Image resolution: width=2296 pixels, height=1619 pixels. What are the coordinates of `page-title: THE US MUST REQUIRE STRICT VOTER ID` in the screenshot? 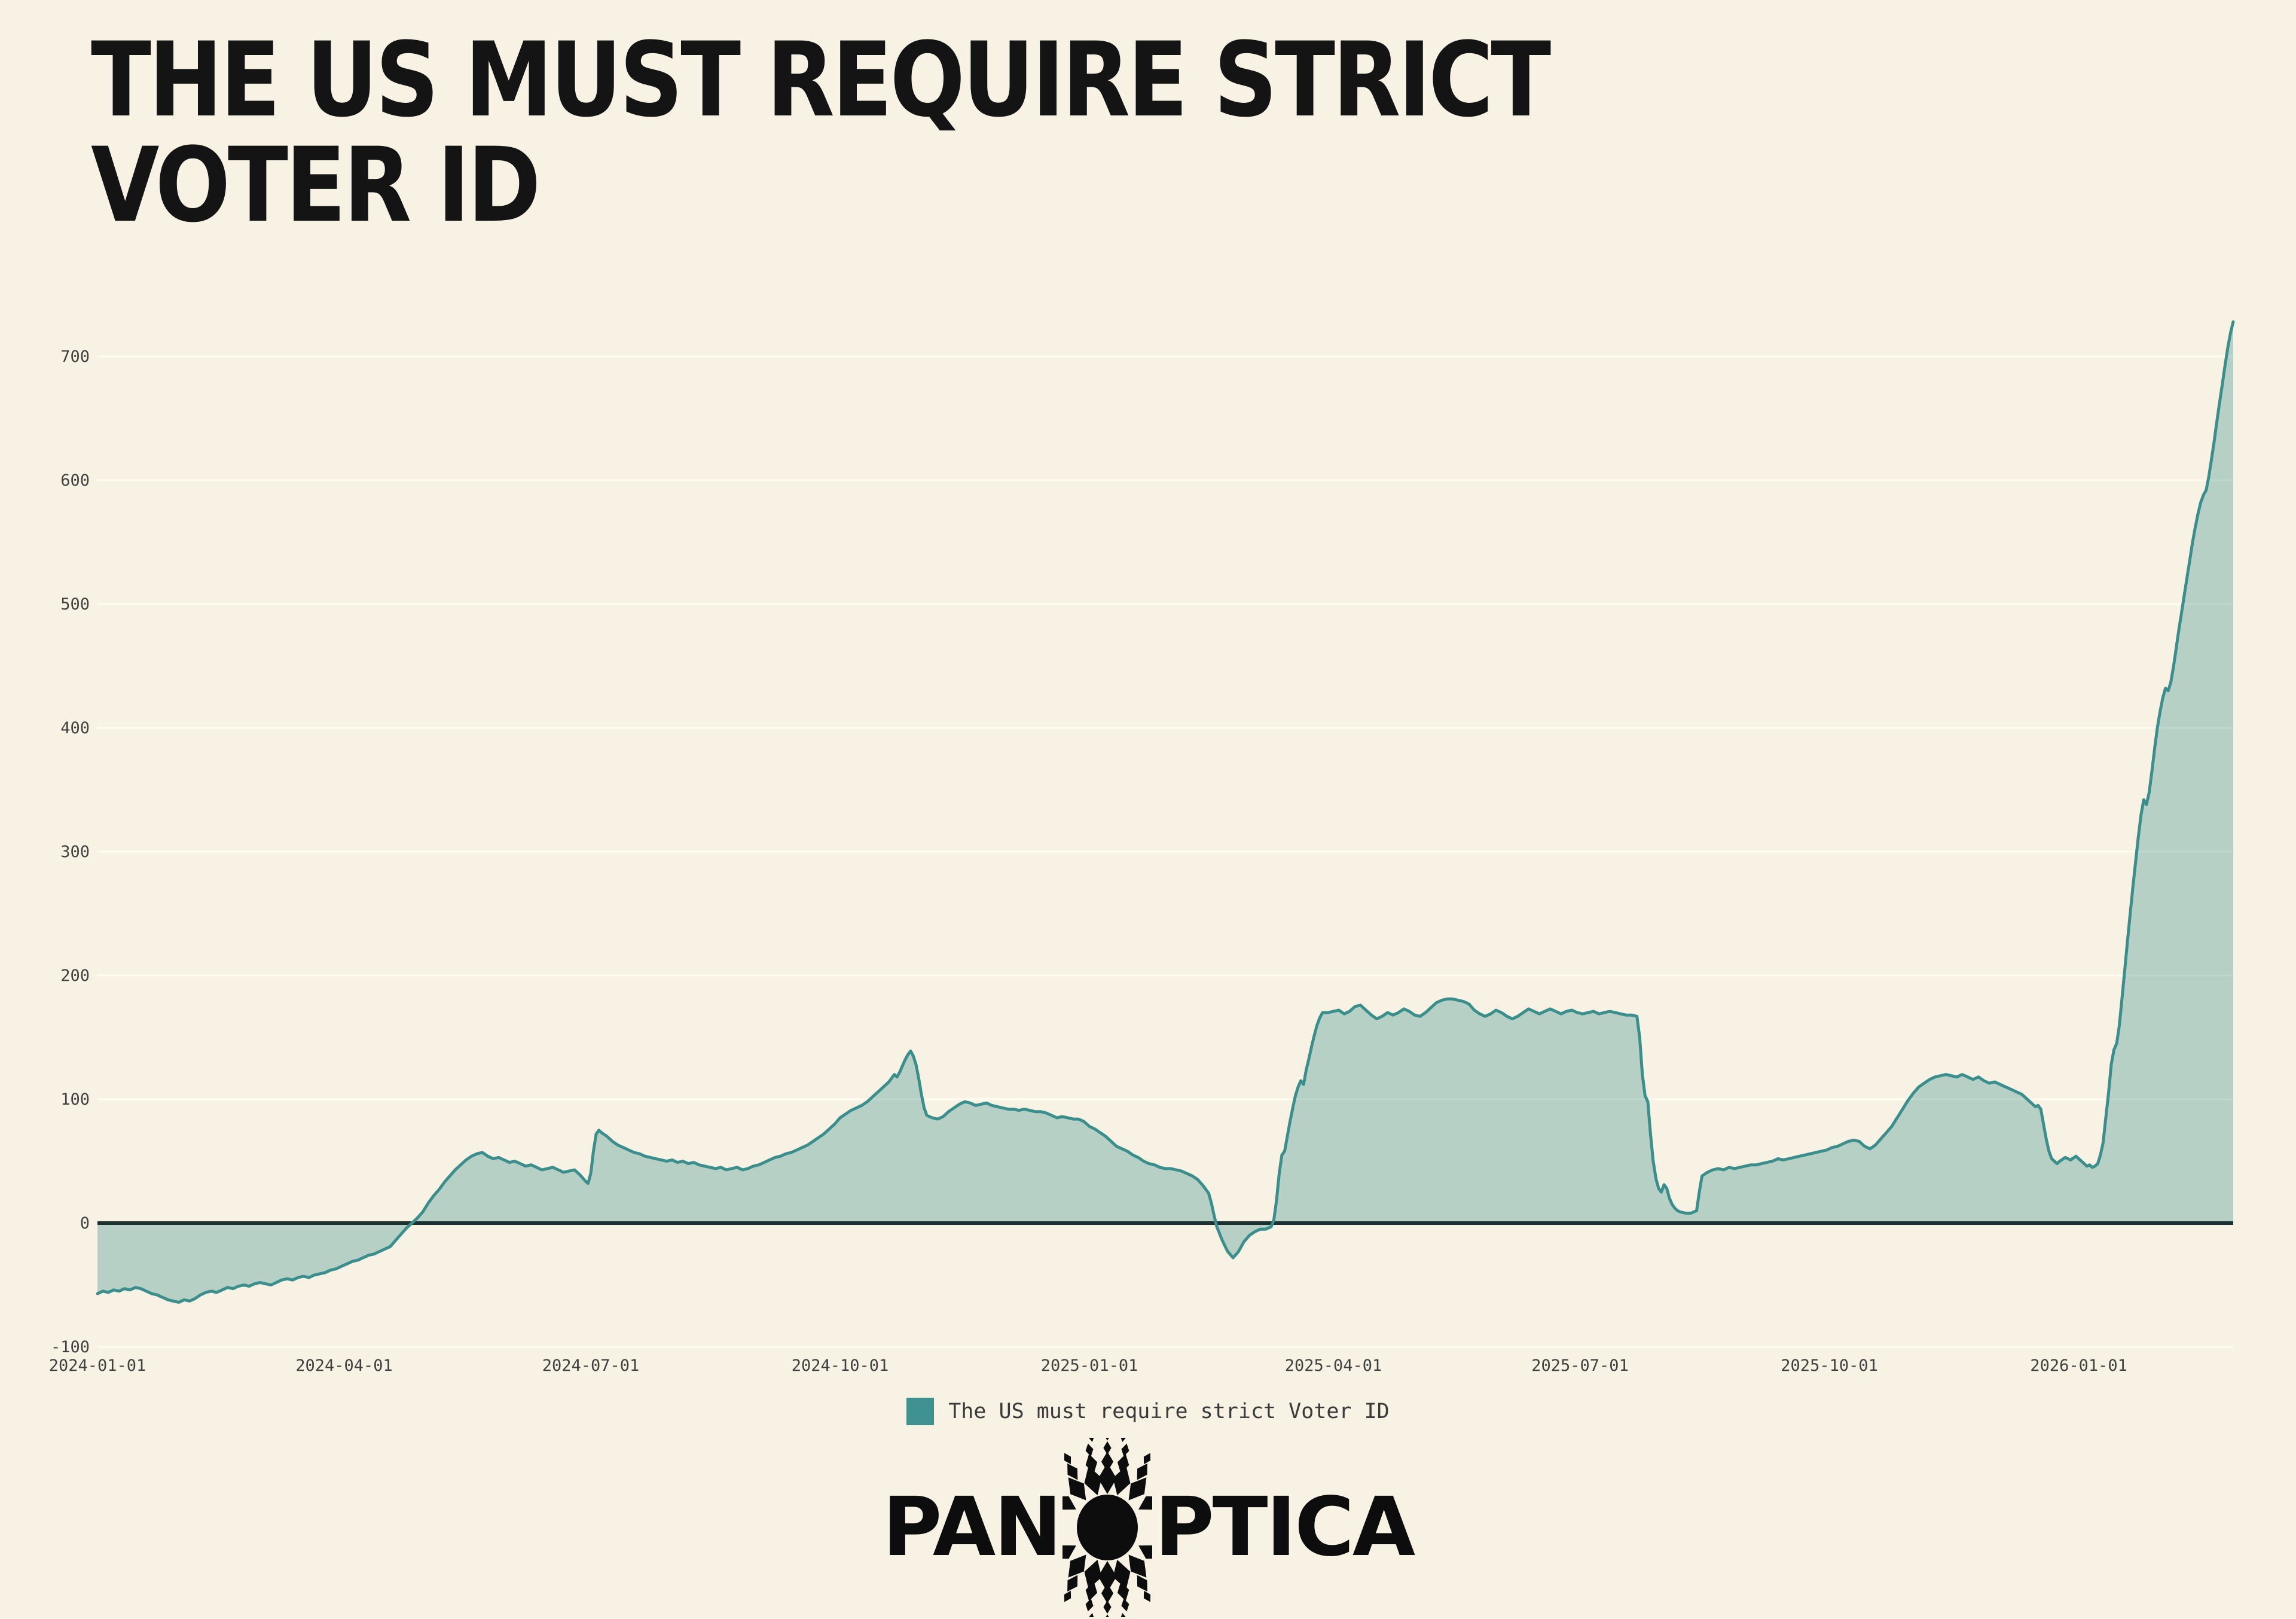 It's located at (821, 132).